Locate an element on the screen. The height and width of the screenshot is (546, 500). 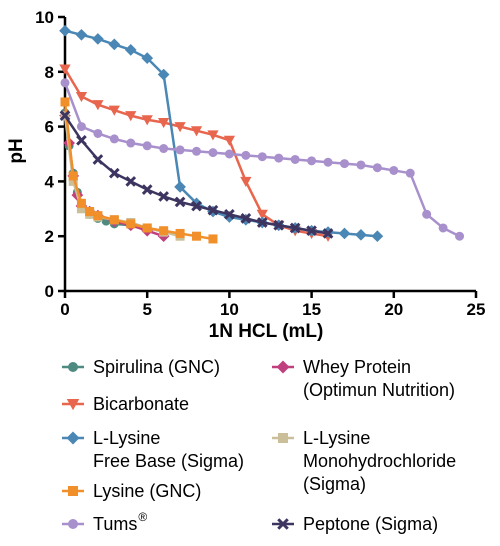
legend-label: Peptone (Sigma) is located at coordinates (370, 524).